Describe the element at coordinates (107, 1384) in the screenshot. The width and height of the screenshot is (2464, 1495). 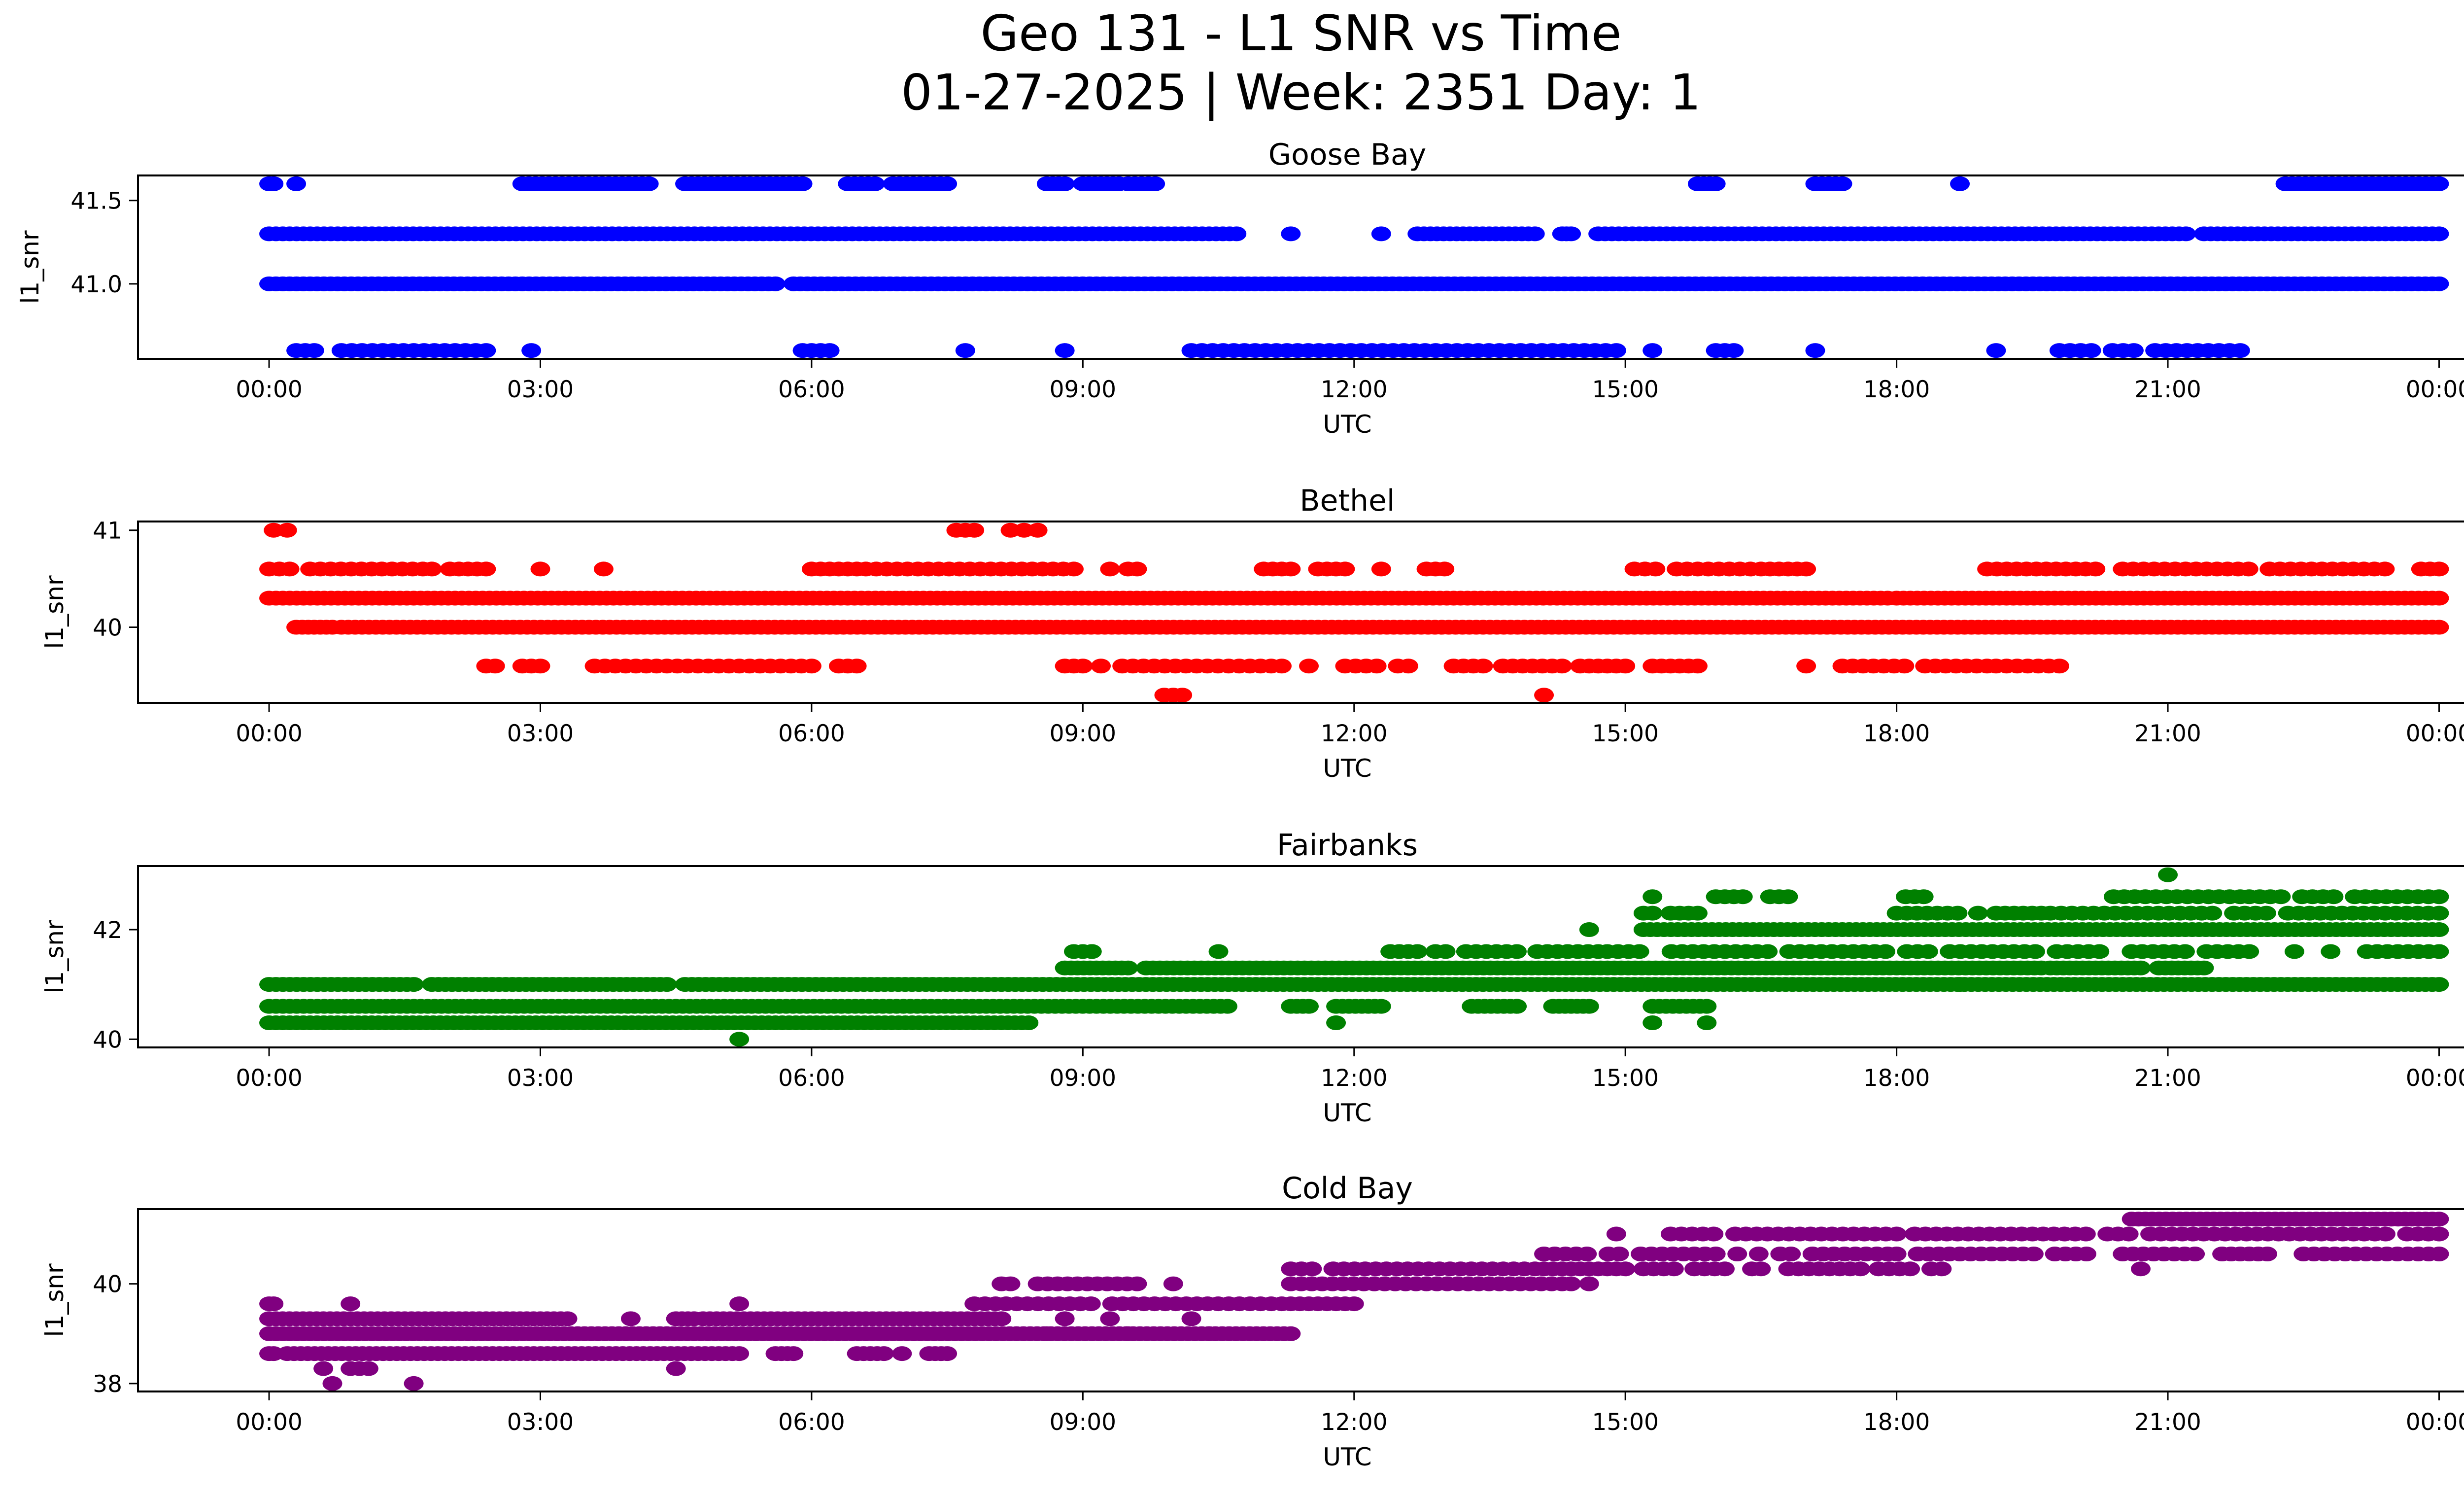
I see `y-tick-label: 38` at that location.